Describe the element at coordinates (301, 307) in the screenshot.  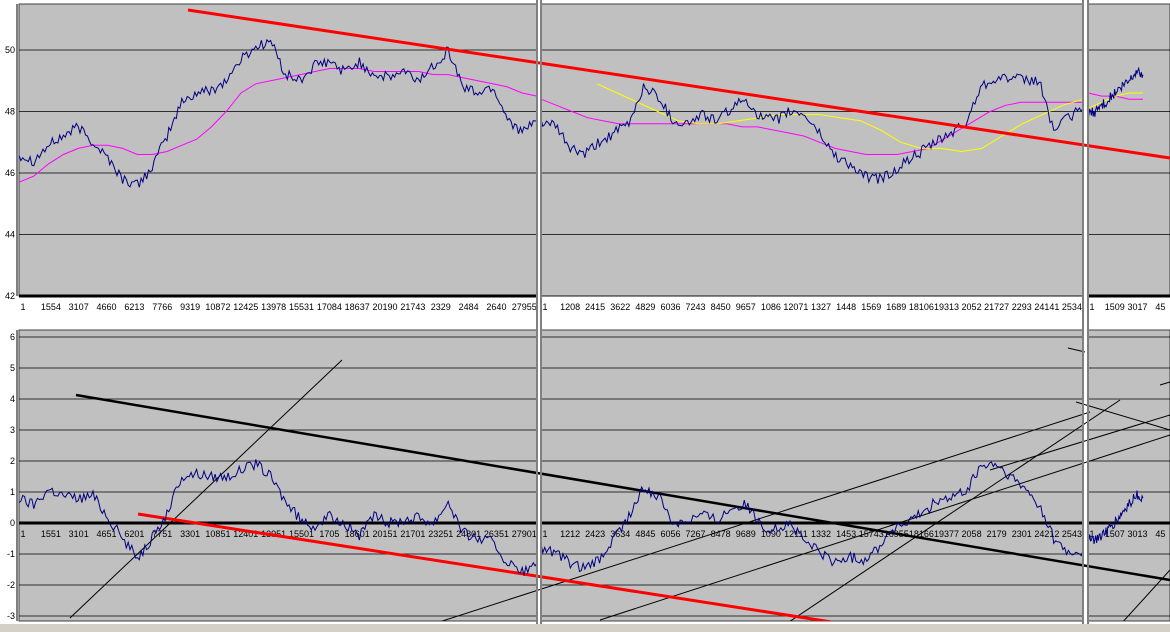
I see `x-tick-label: 15531` at that location.